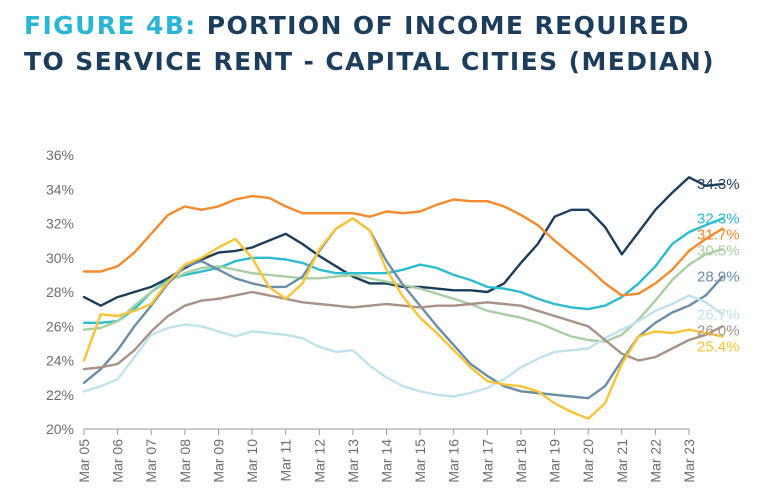  What do you see at coordinates (252, 461) in the screenshot?
I see `x-tick-label: Mar 10` at bounding box center [252, 461].